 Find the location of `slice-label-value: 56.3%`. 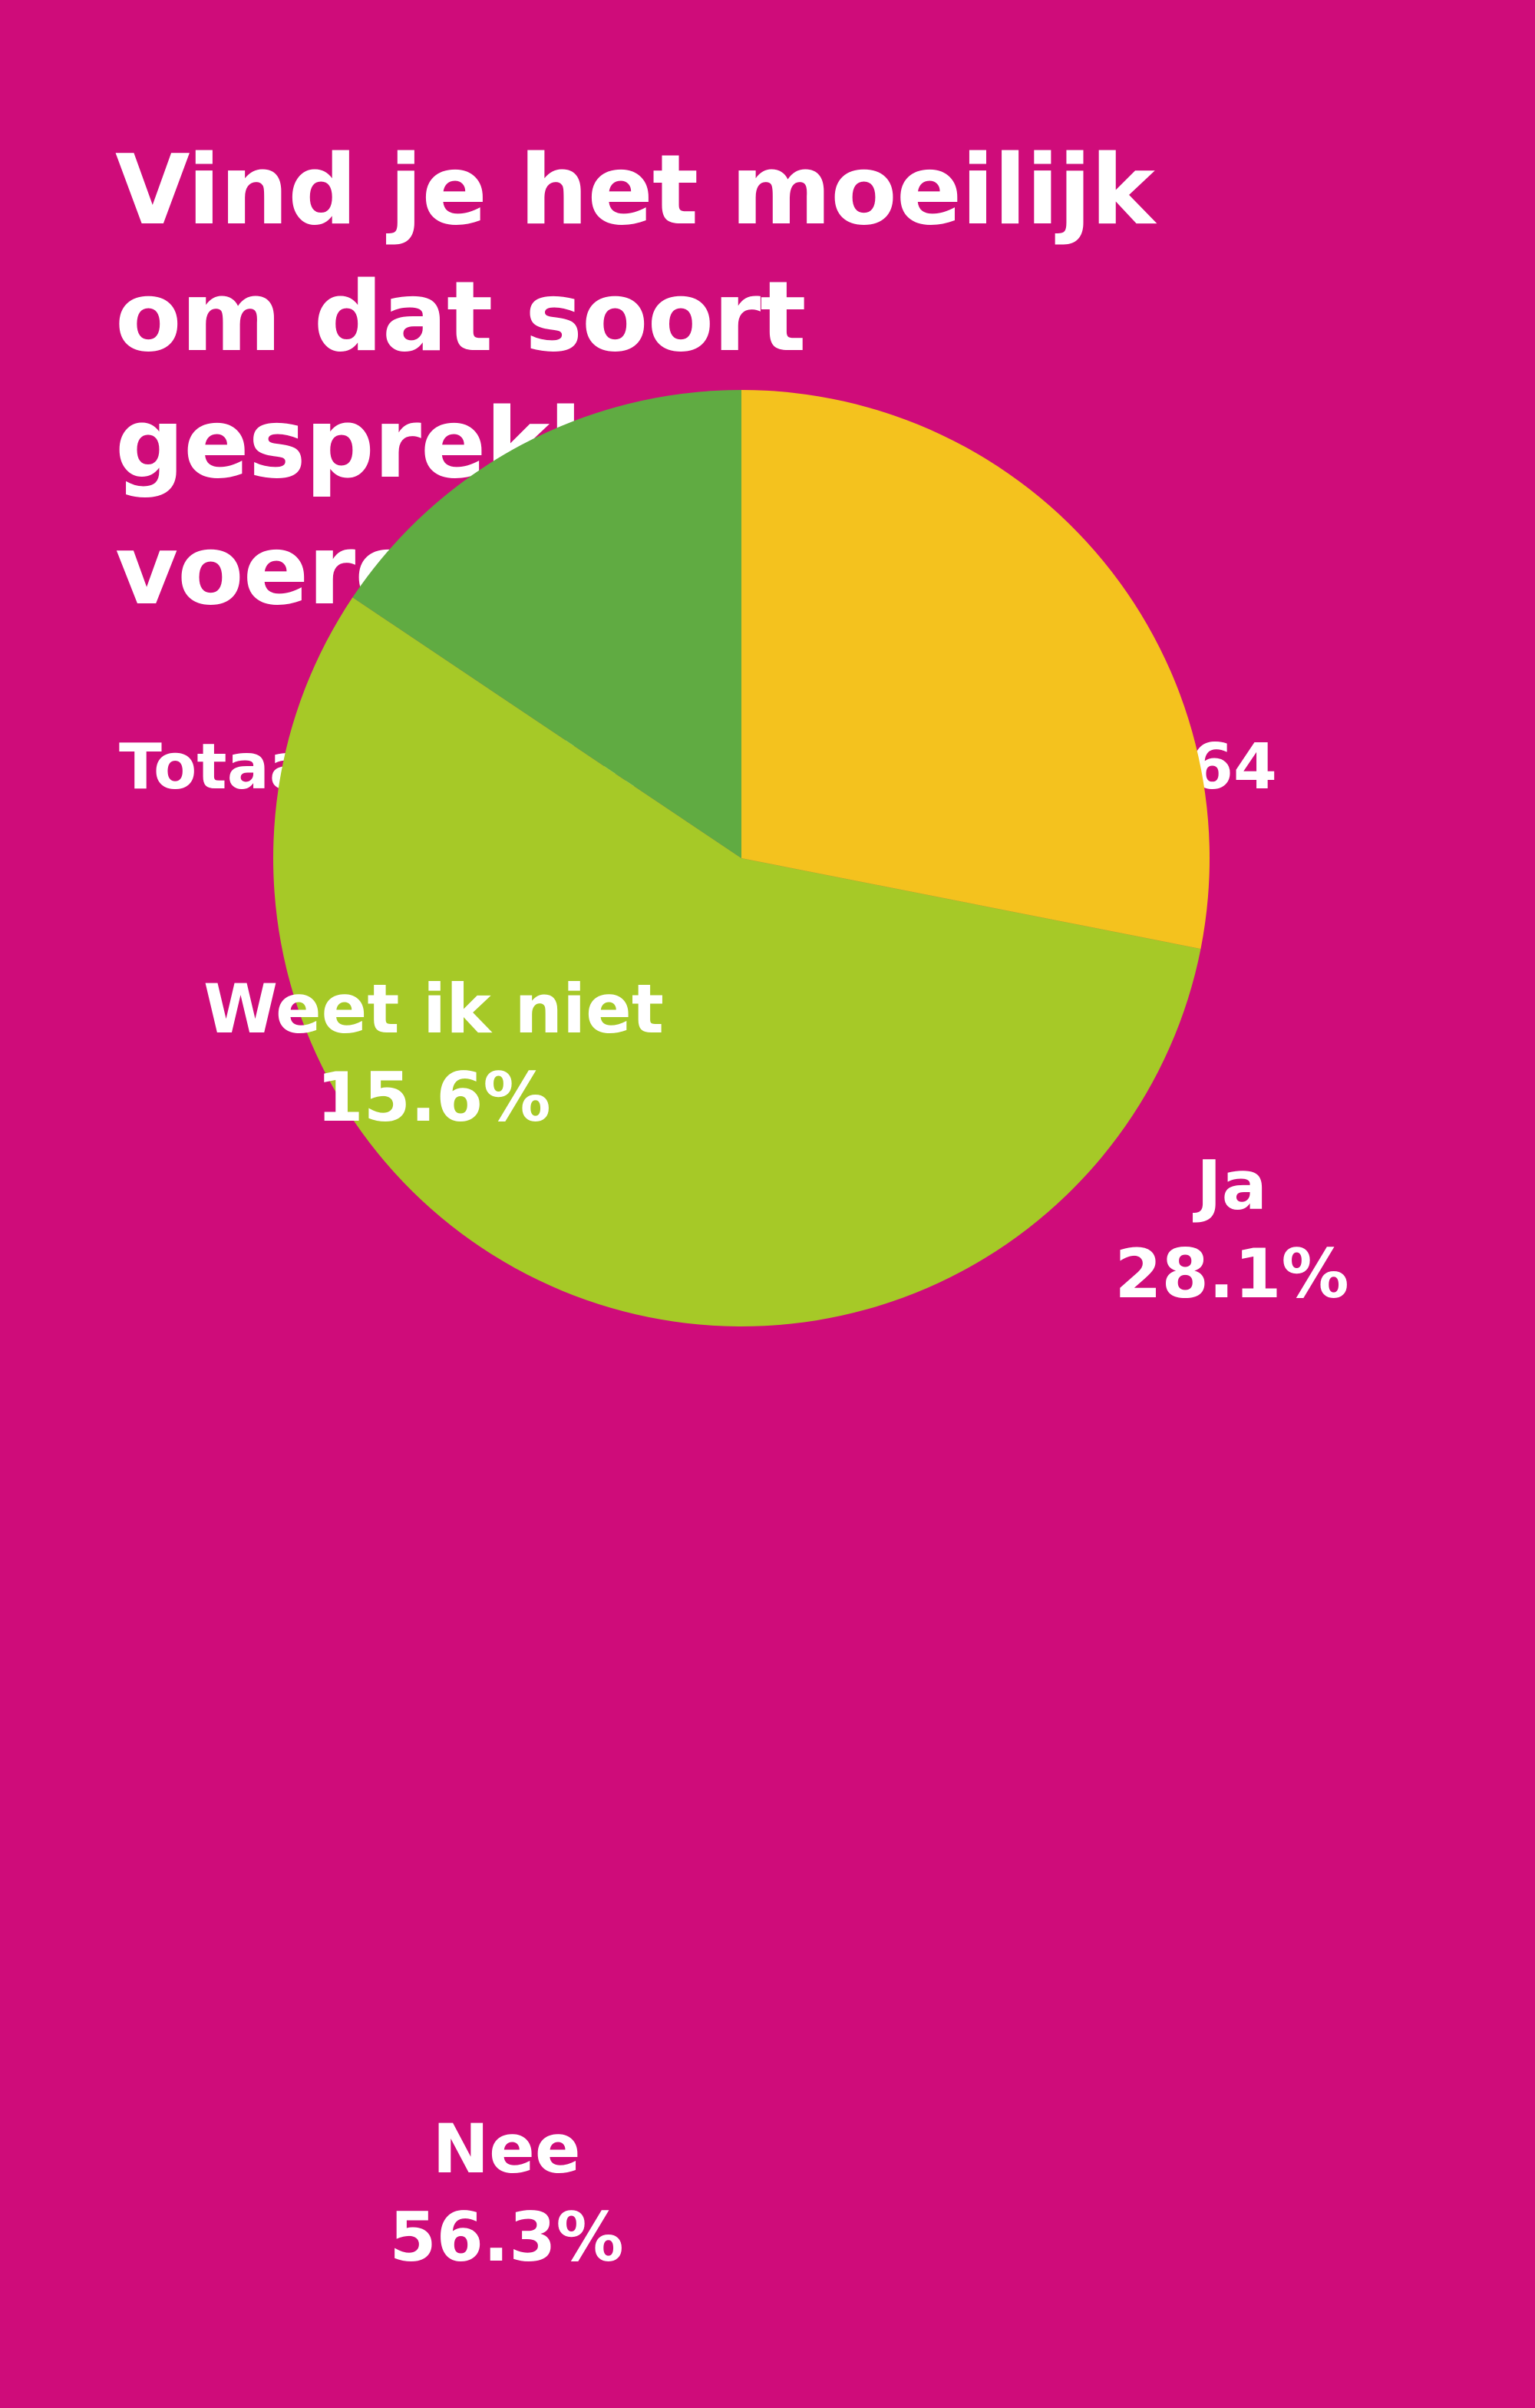

slice-label-value: 56.3% is located at coordinates (506, 2237).